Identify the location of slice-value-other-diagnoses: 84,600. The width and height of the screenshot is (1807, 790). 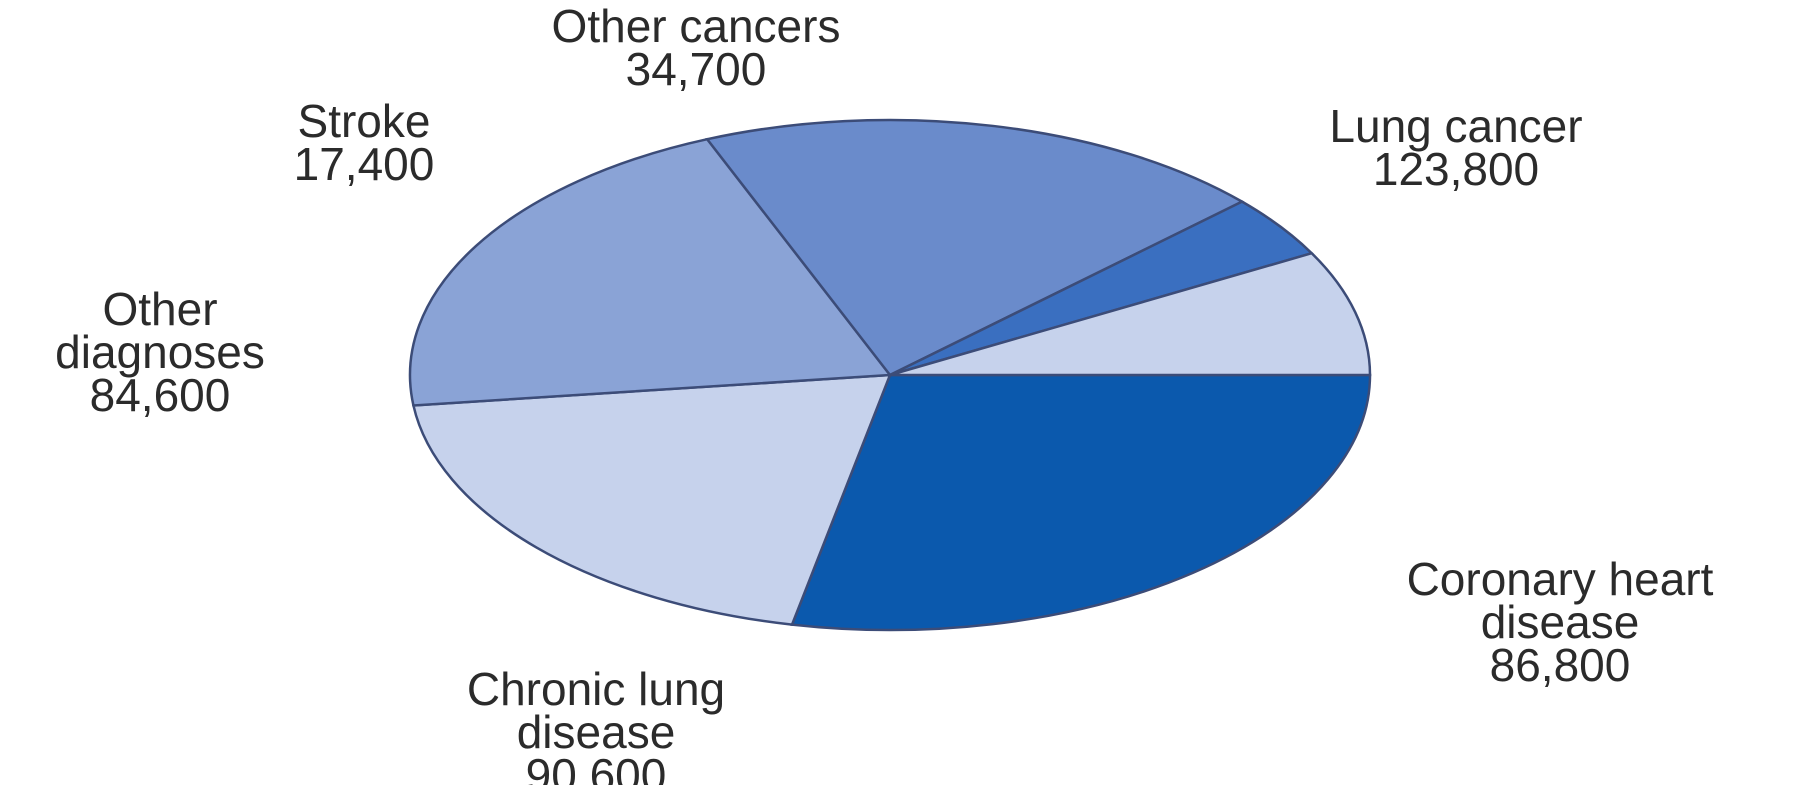
(160, 395).